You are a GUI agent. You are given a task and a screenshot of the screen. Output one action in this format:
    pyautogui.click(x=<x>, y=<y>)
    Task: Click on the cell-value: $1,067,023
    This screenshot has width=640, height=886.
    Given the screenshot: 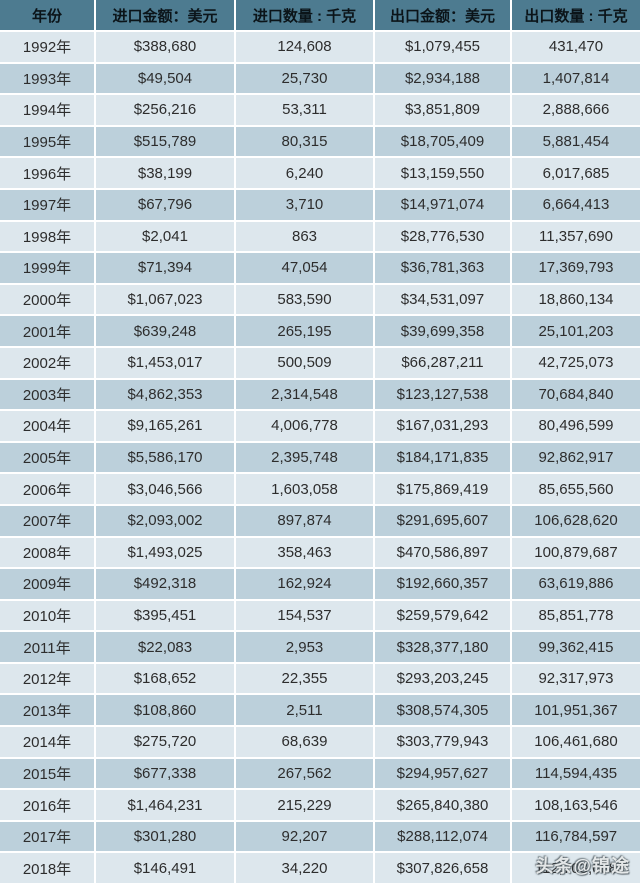 What is the action you would take?
    pyautogui.click(x=166, y=300)
    